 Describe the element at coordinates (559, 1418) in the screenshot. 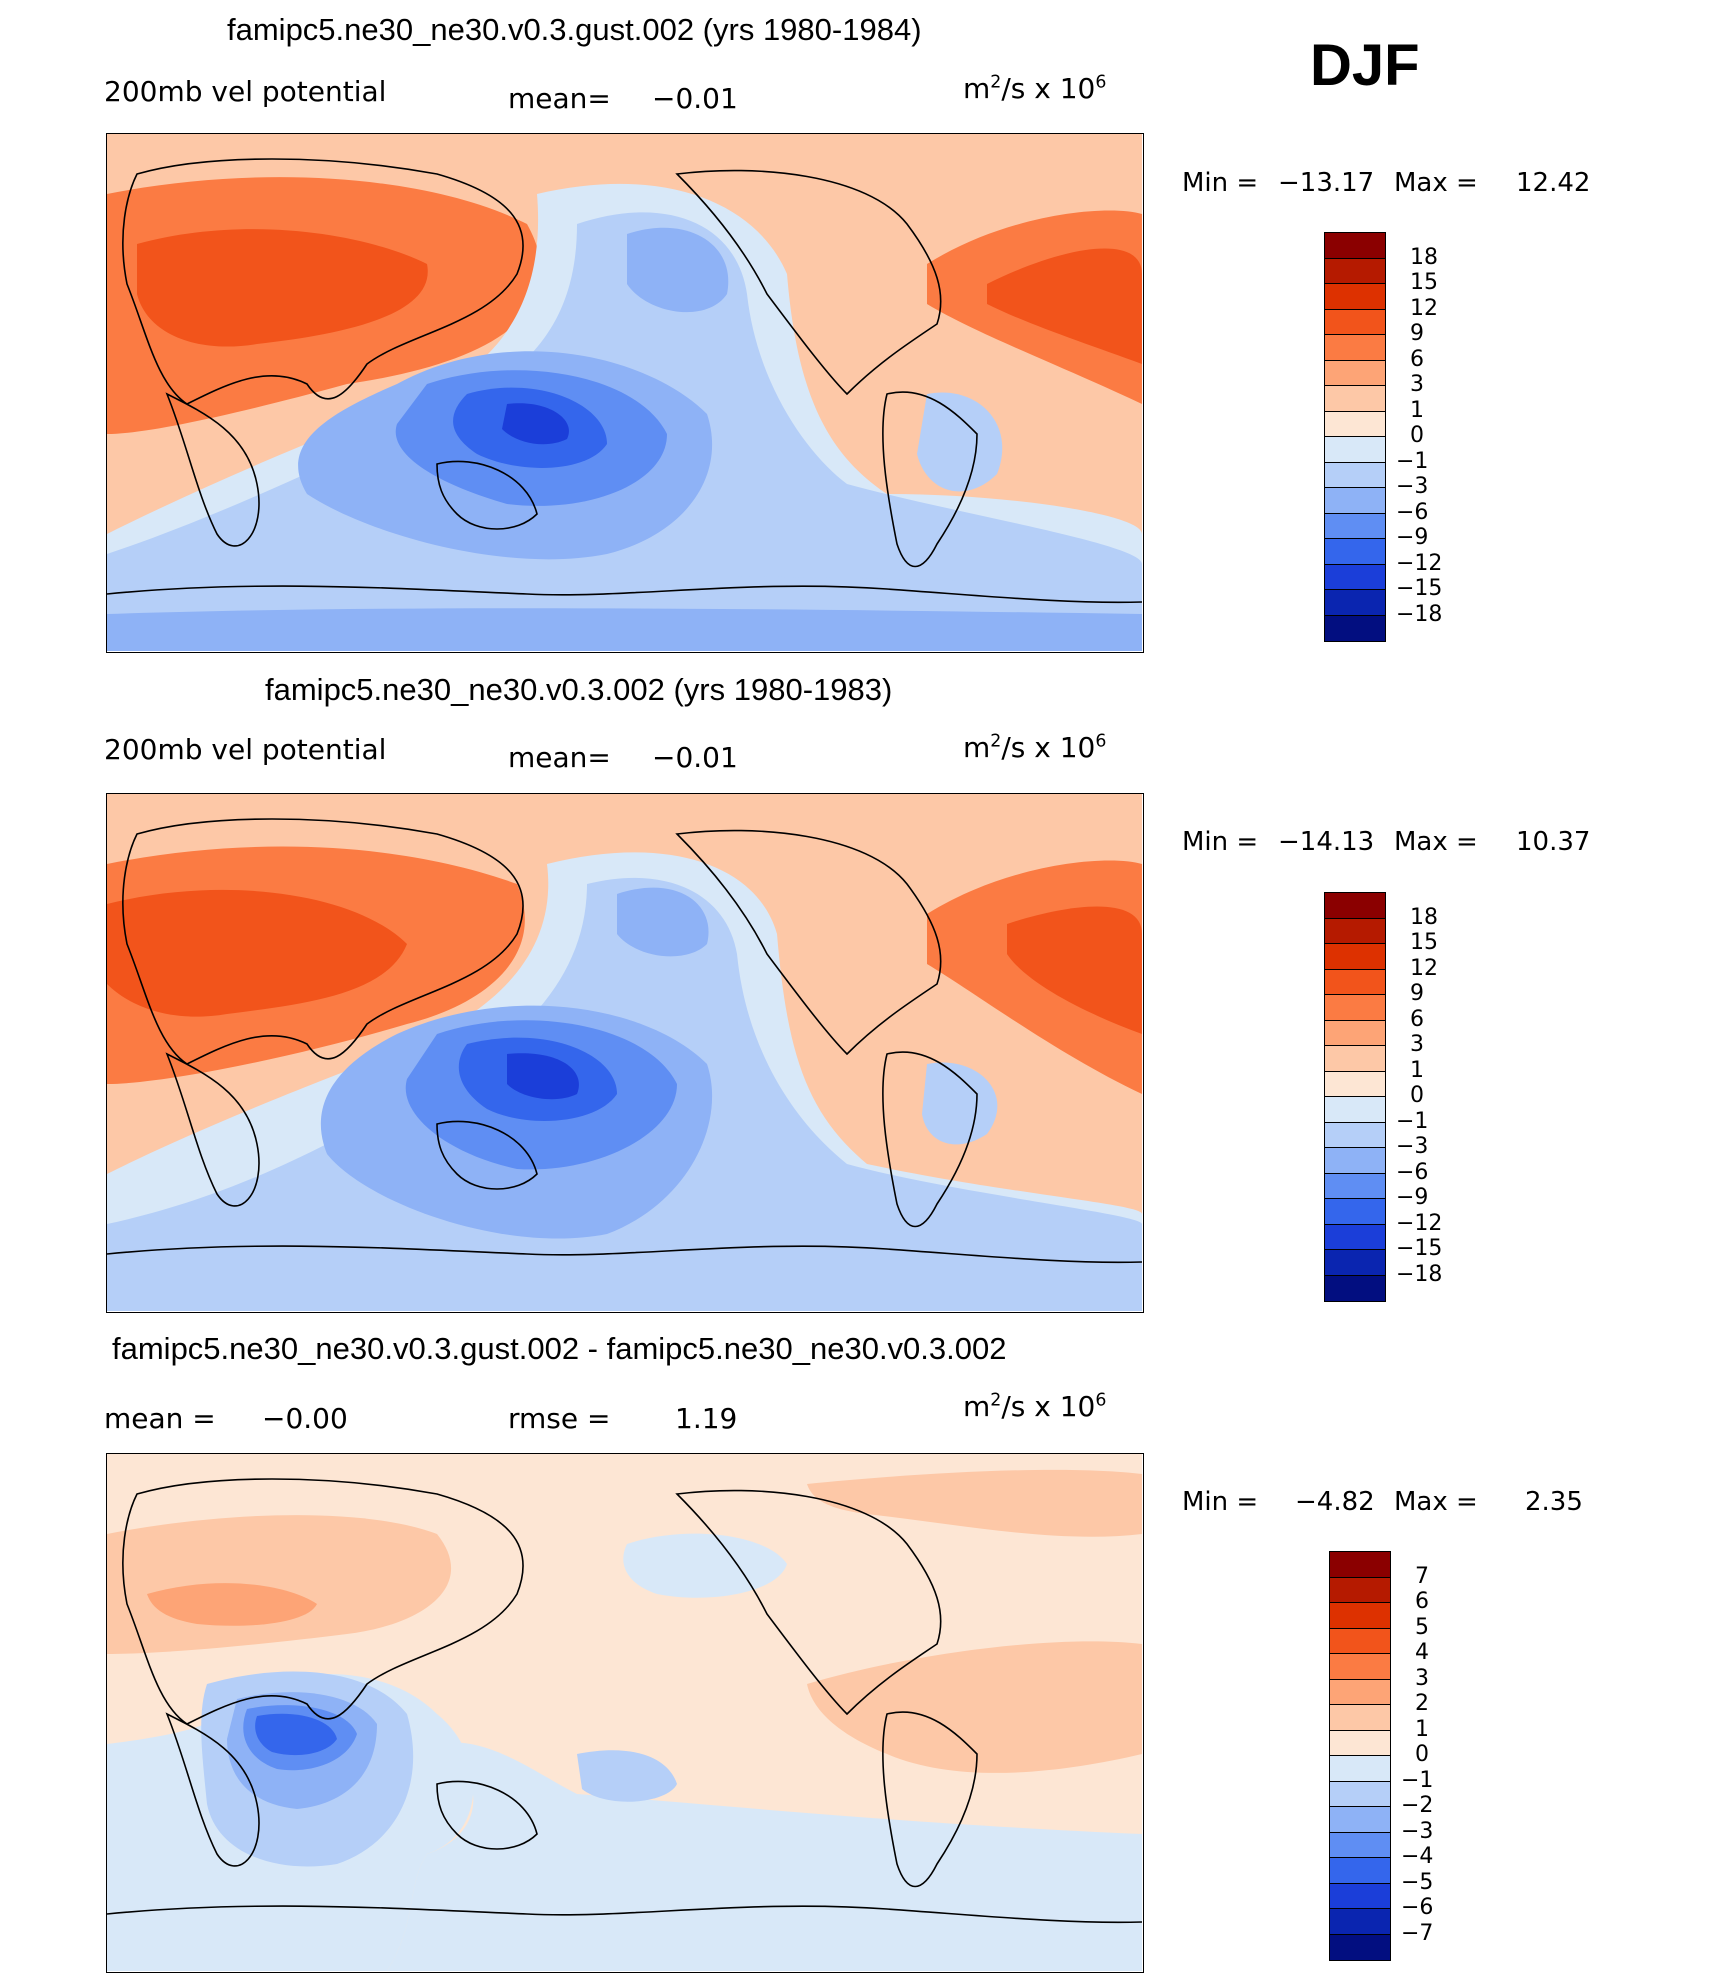

I see `panel-3-rmse-label: rmse =` at that location.